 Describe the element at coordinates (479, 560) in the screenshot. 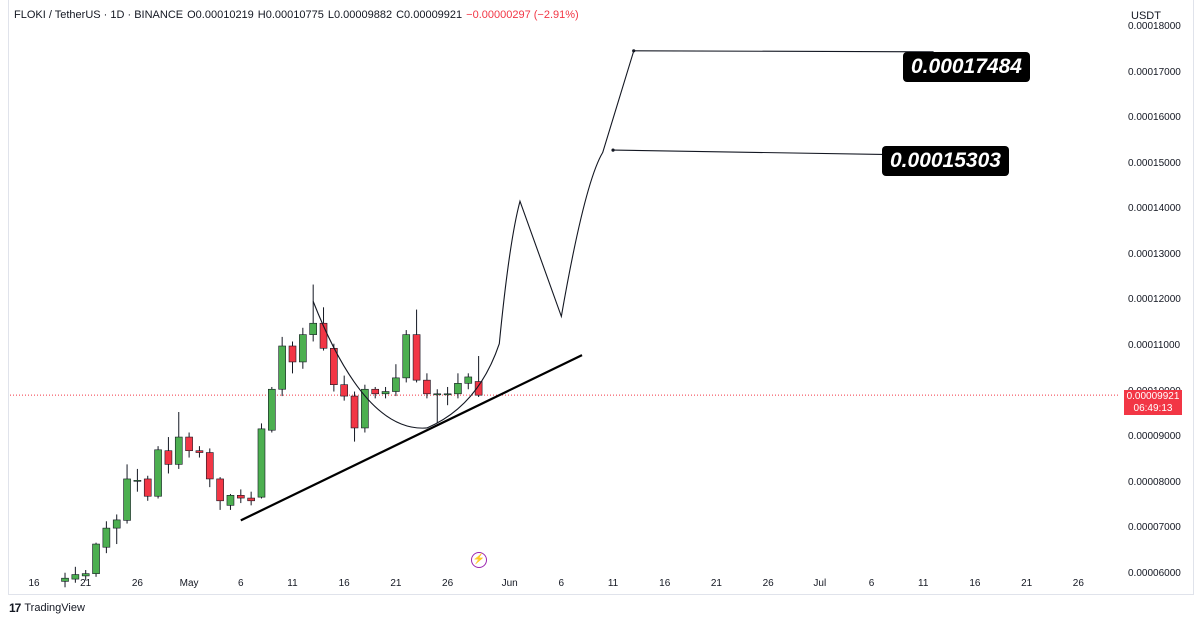

I see `lightning-icon: ⚡` at that location.